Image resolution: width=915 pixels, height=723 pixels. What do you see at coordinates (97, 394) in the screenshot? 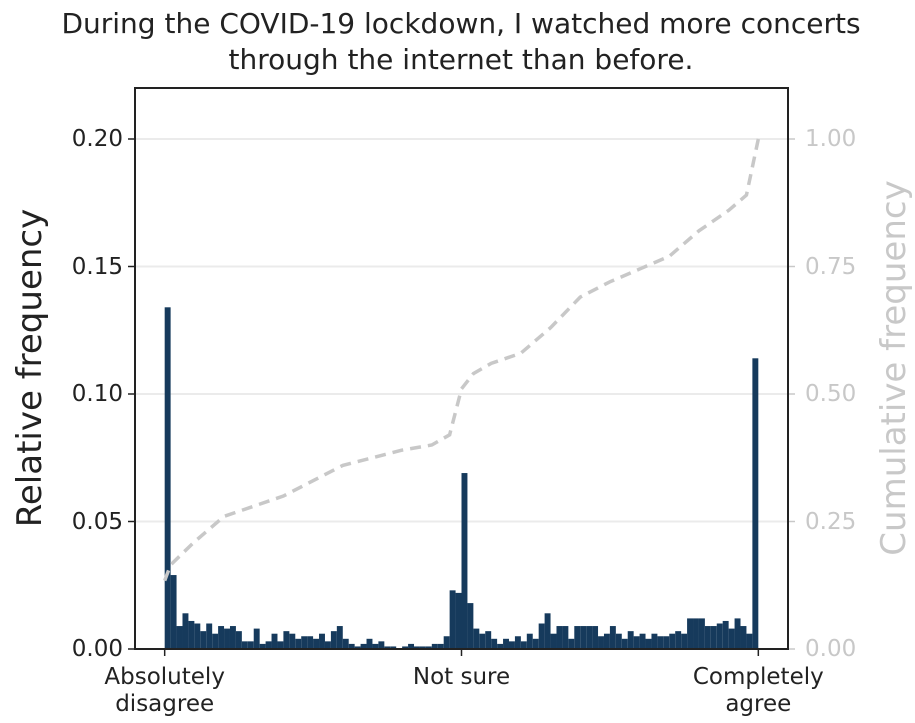
I see `y-tick-label: 0.10` at bounding box center [97, 394].